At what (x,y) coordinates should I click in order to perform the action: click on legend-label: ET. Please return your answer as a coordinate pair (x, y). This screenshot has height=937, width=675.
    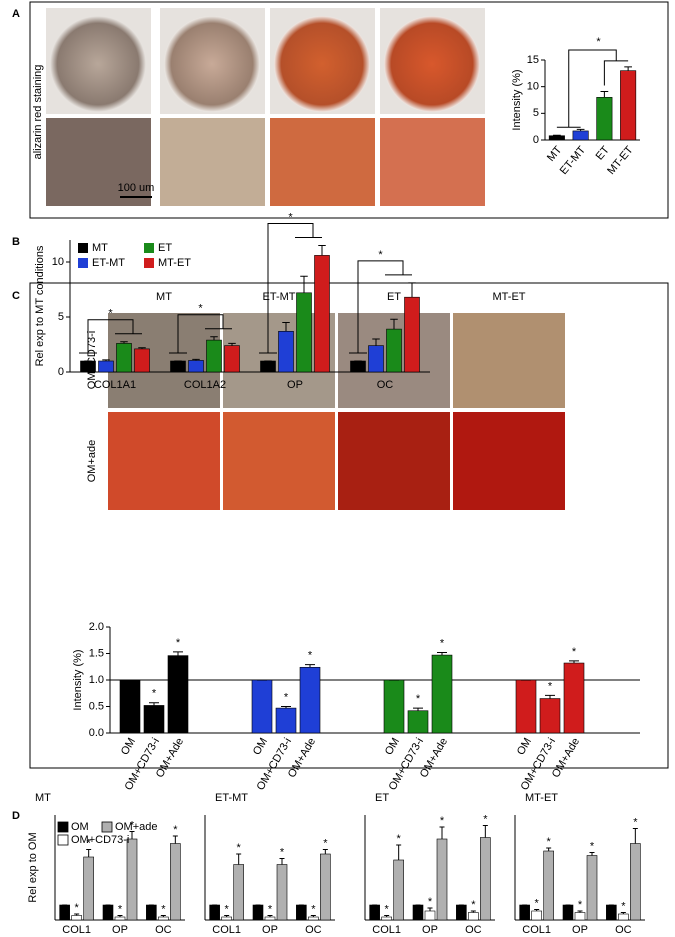
    Looking at the image, I should click on (165, 248).